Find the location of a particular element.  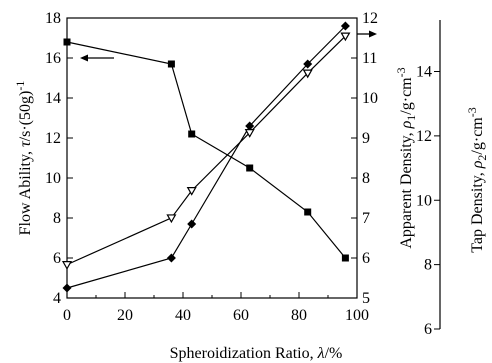

y-right1-tick-label: 8 is located at coordinates (366, 178).